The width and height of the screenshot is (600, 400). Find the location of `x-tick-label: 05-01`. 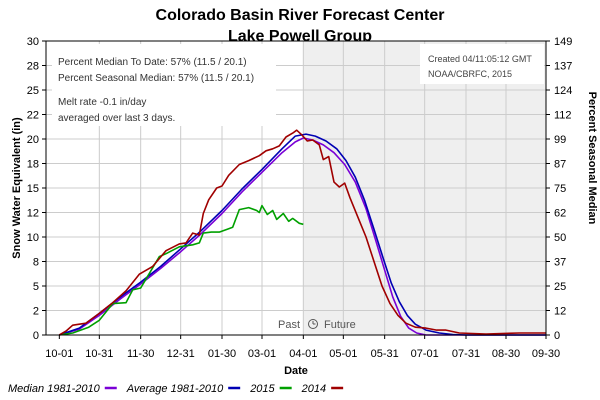

x-tick-label: 05-01 is located at coordinates (343, 354).